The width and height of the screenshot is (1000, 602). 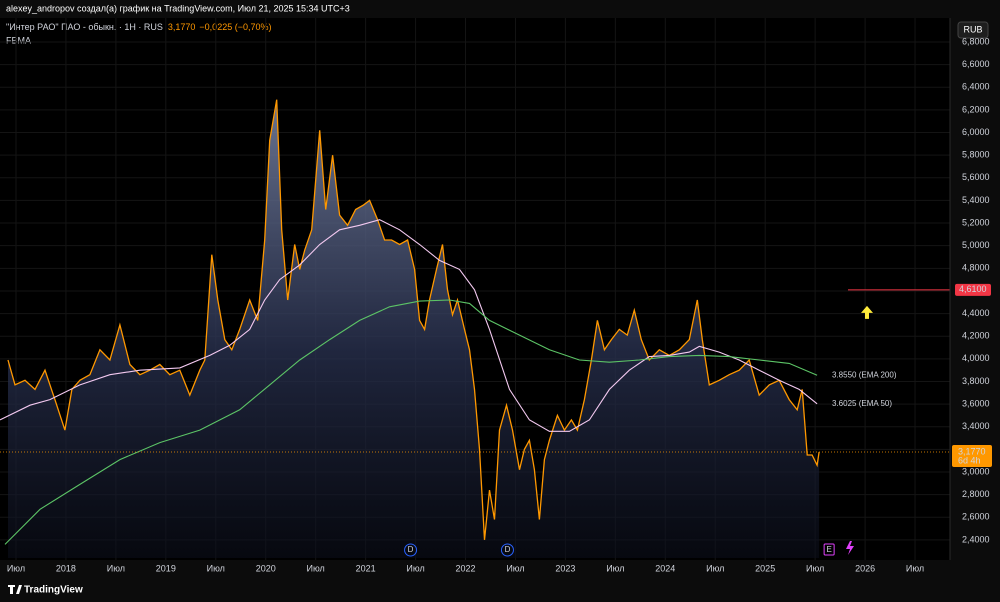 I want to click on last-price-box, so click(x=972, y=455).